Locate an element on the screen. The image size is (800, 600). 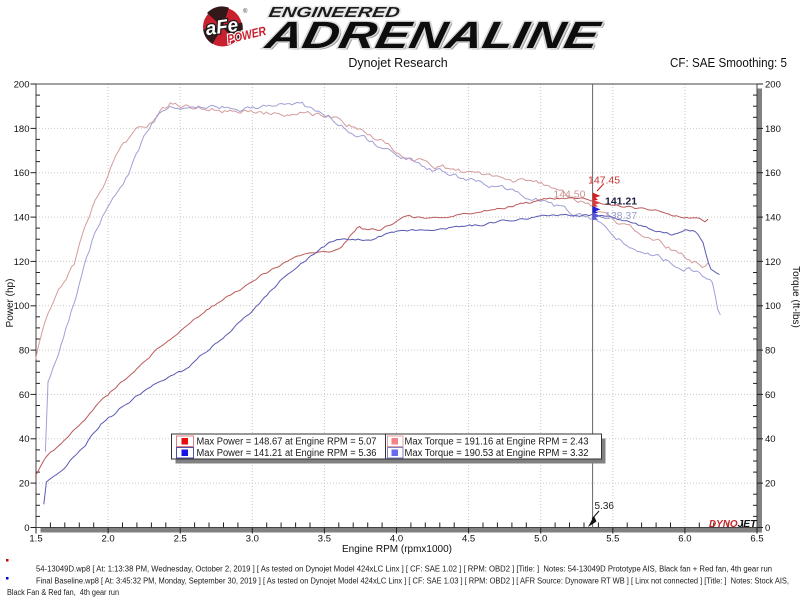
svg-text:Max Power = 141.21 at Engine R: Max Power = 141.21 at Engine RPM = 5.36 is located at coordinates (287, 453).